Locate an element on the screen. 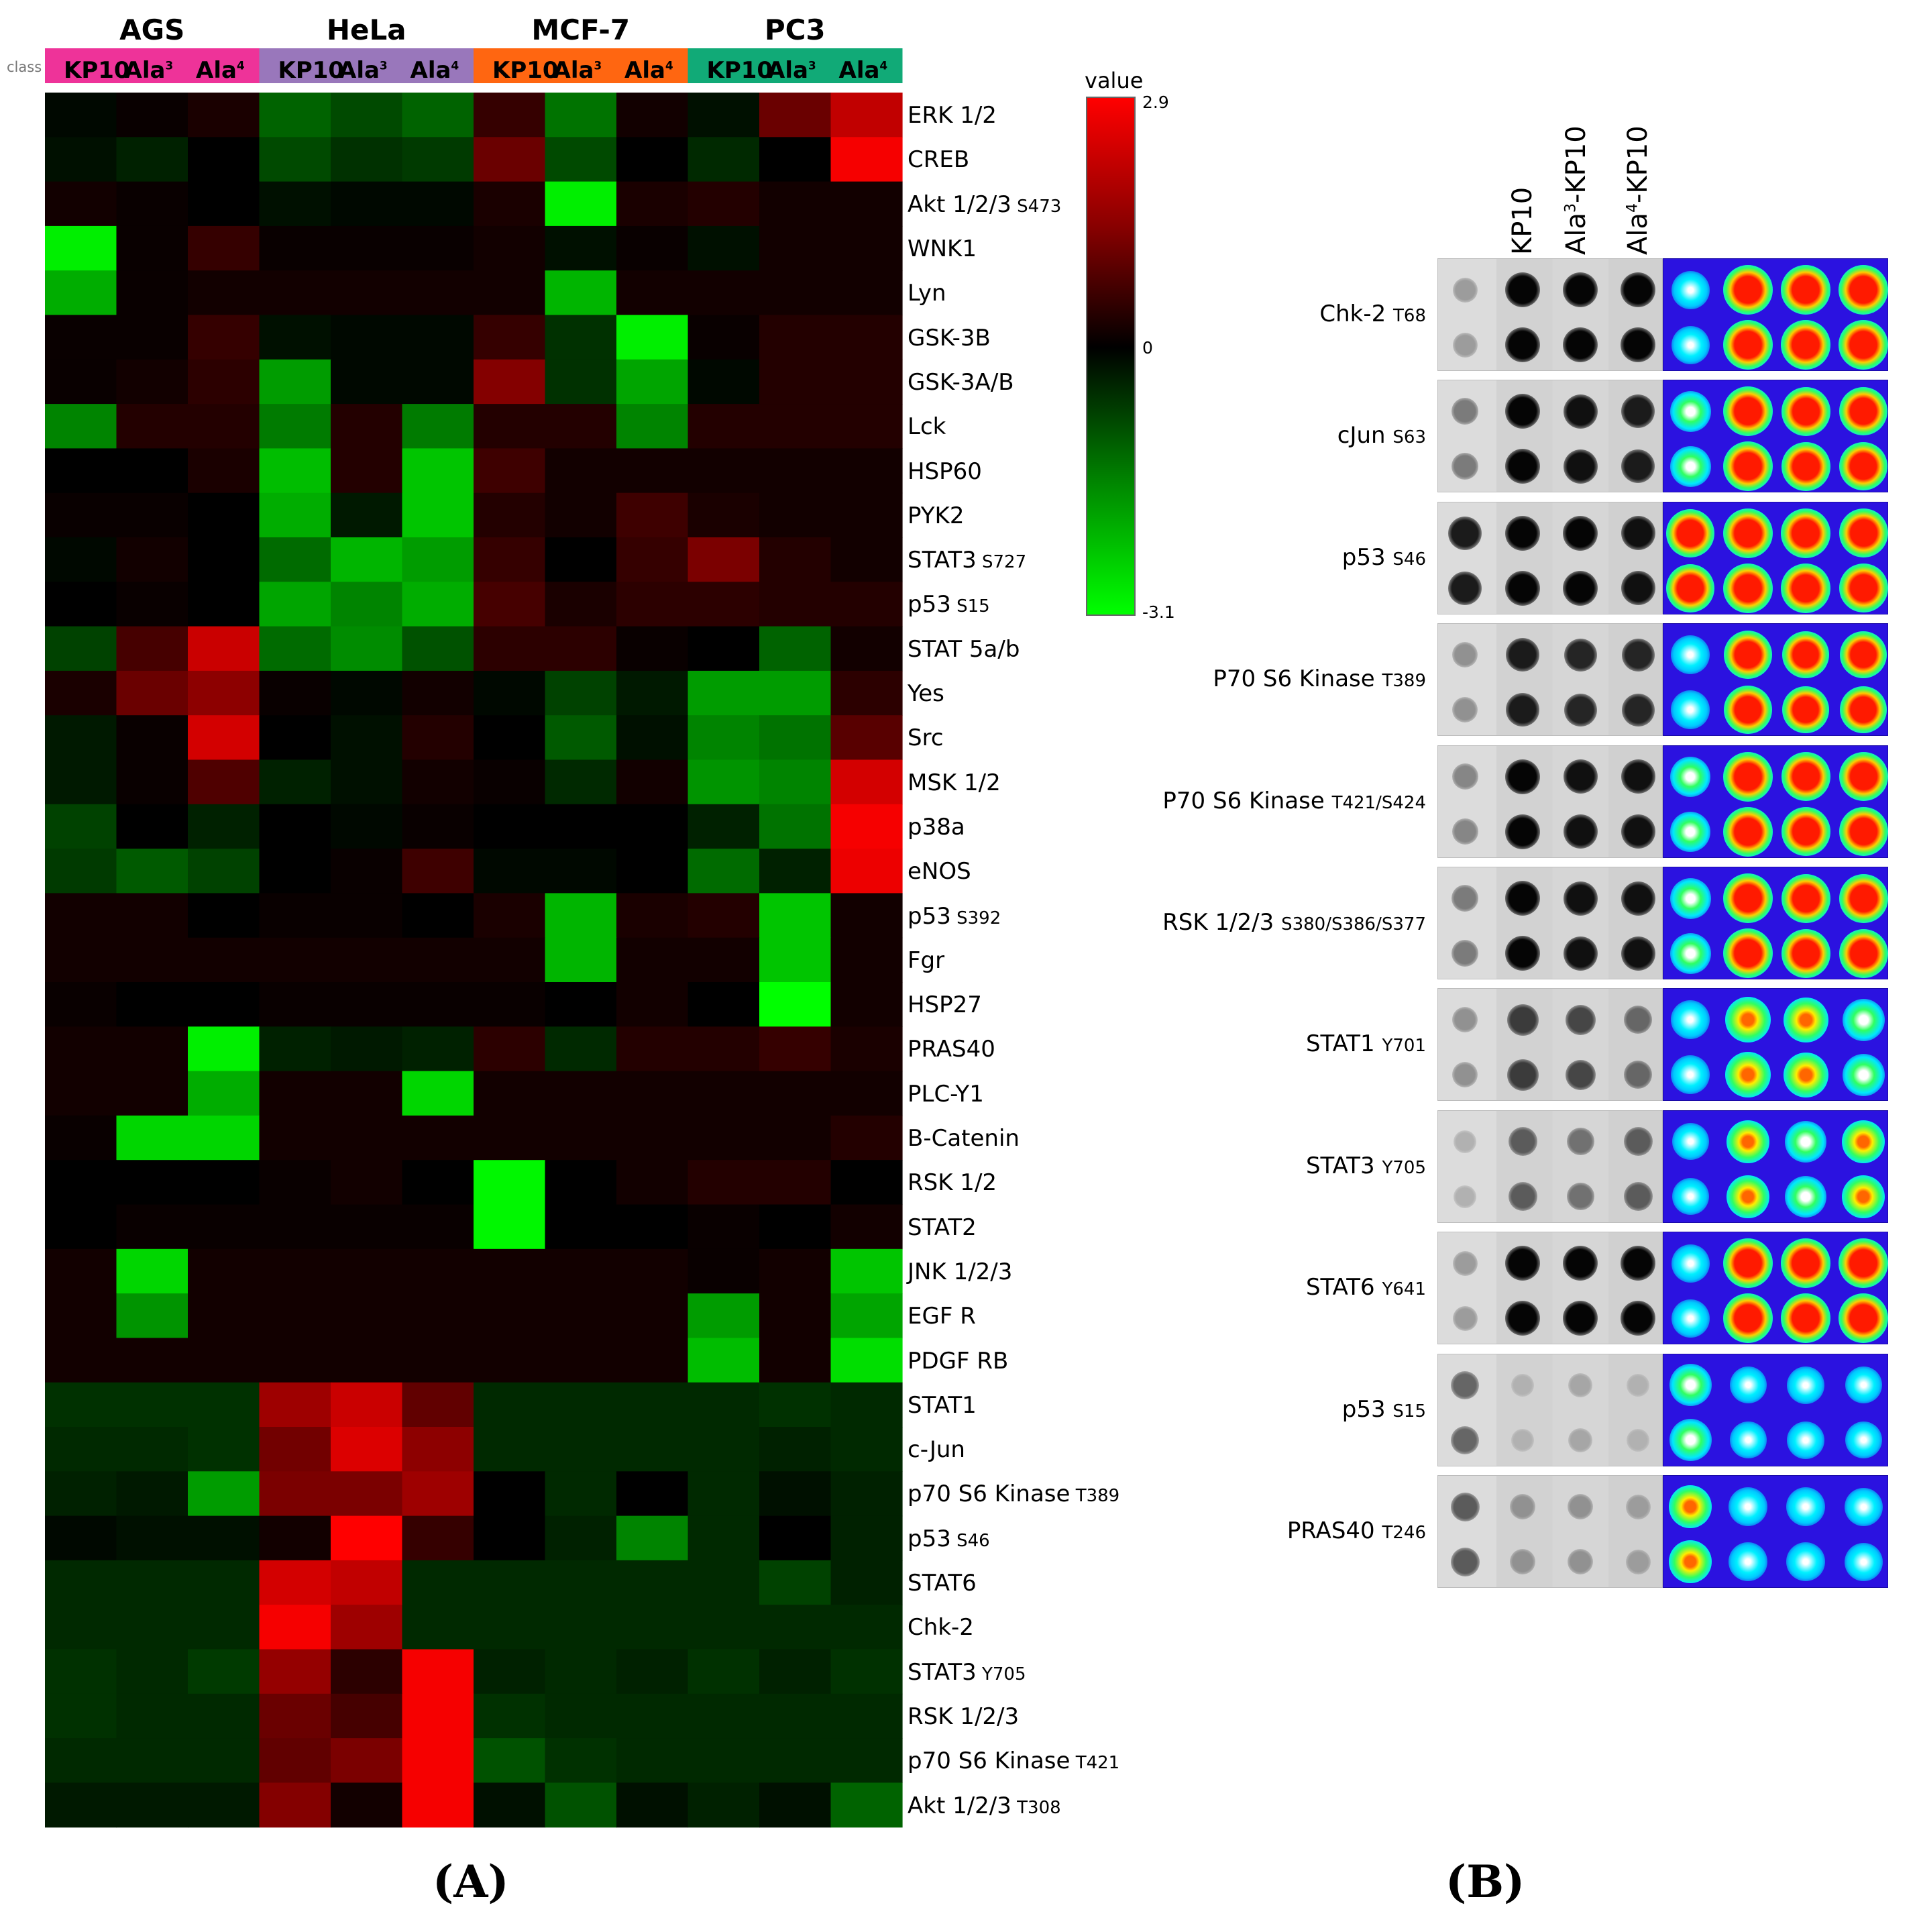  blot-heat-map is located at coordinates (1775, 1409).